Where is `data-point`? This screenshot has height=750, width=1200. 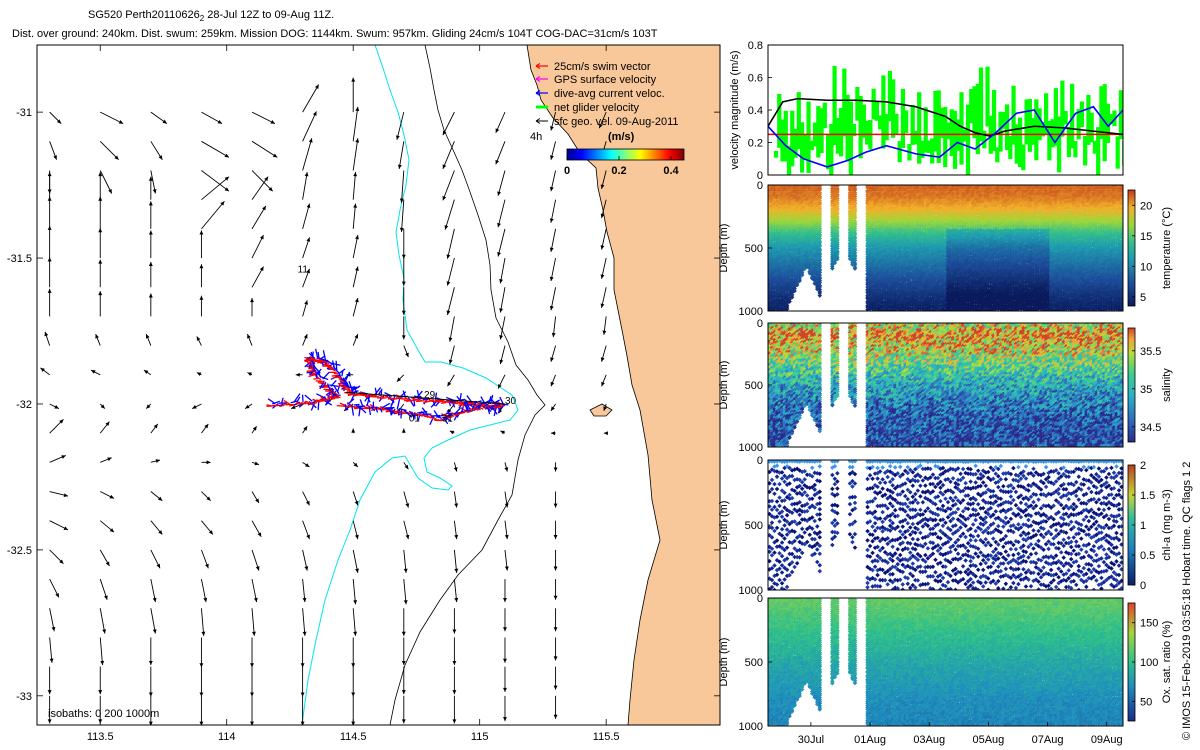 data-point is located at coordinates (789, 301).